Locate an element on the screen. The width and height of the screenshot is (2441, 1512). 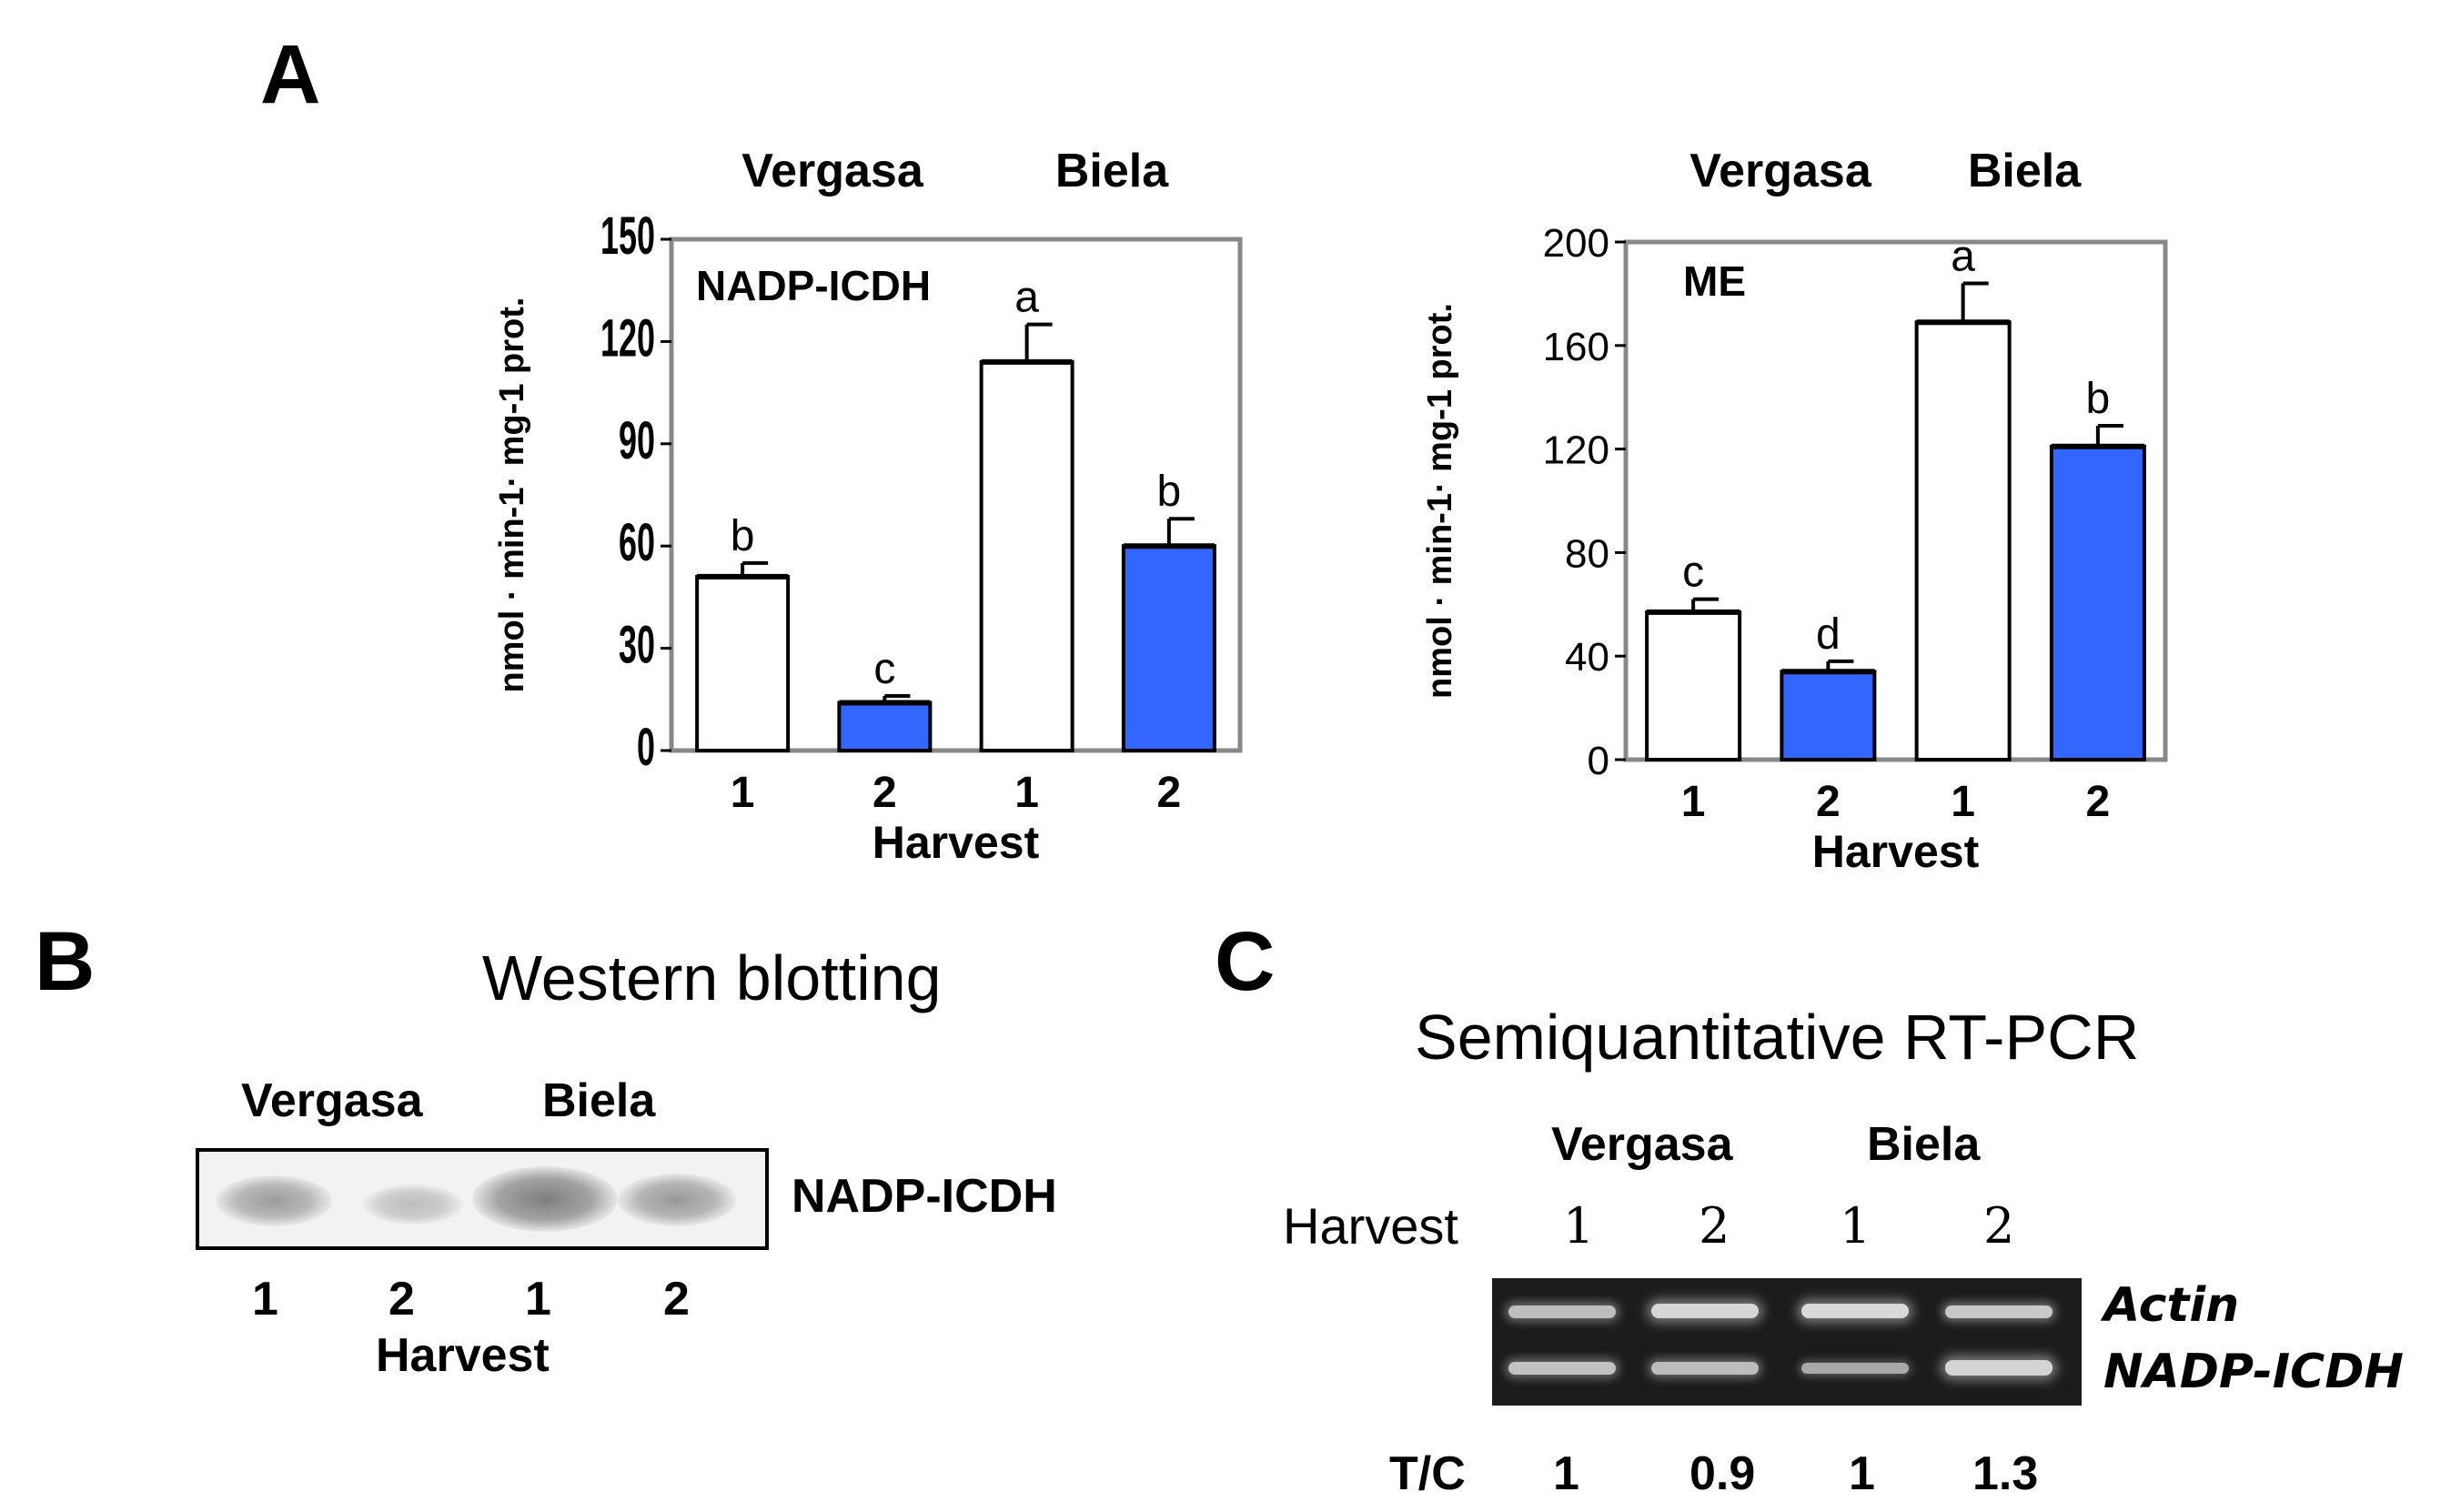
rtpcr-title: Semiquantitative RT-PCR is located at coordinates (1777, 1038).